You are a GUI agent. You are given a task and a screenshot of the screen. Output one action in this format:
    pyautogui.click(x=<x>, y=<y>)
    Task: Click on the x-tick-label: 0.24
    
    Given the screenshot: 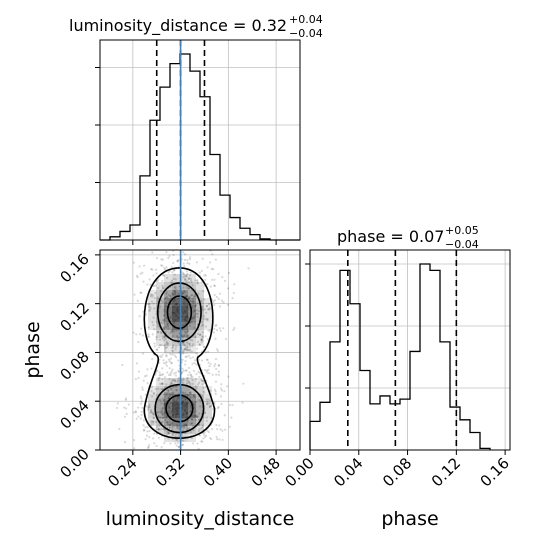 What is the action you would take?
    pyautogui.click(x=122, y=472)
    